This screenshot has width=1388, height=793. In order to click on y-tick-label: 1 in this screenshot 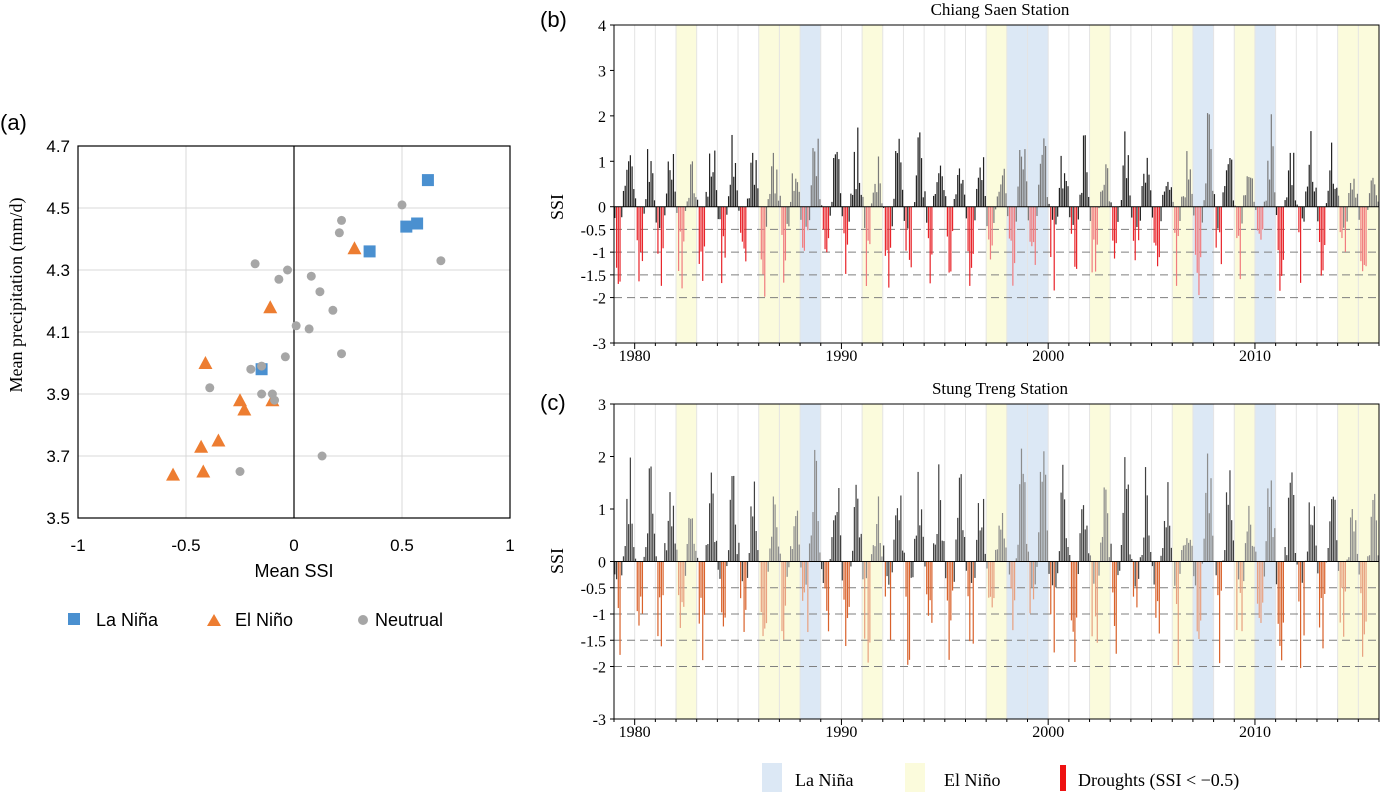, I will do `click(602, 162)`.